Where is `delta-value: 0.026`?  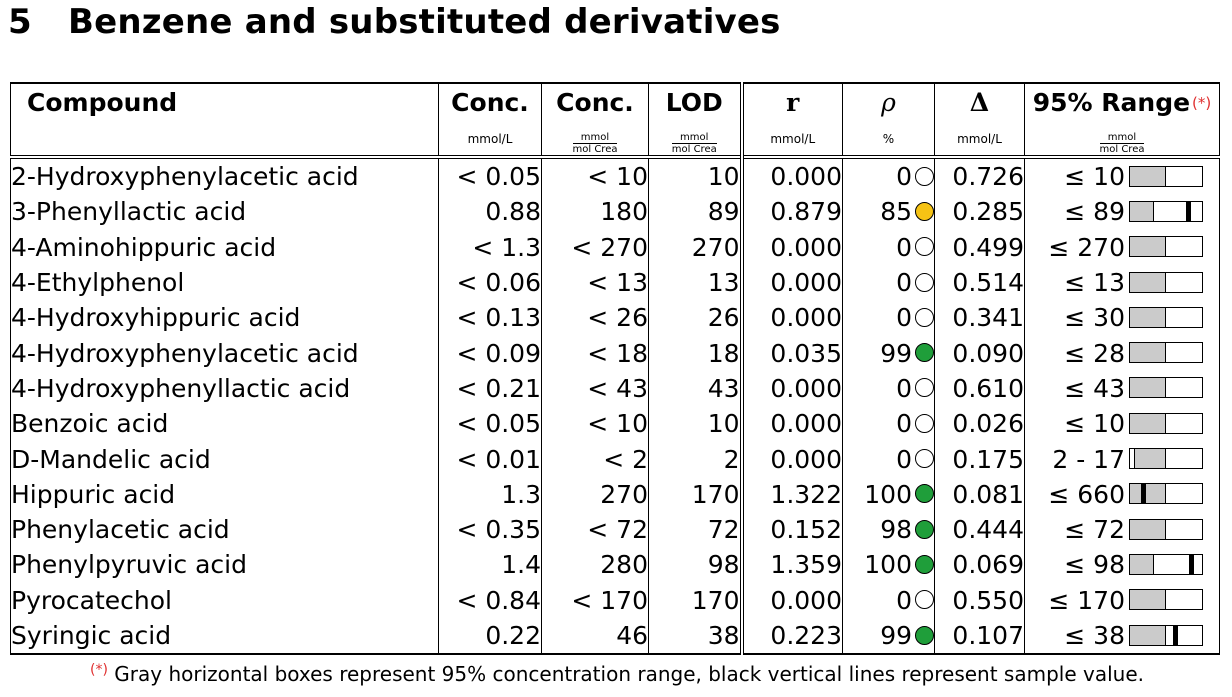
delta-value: 0.026 is located at coordinates (988, 424).